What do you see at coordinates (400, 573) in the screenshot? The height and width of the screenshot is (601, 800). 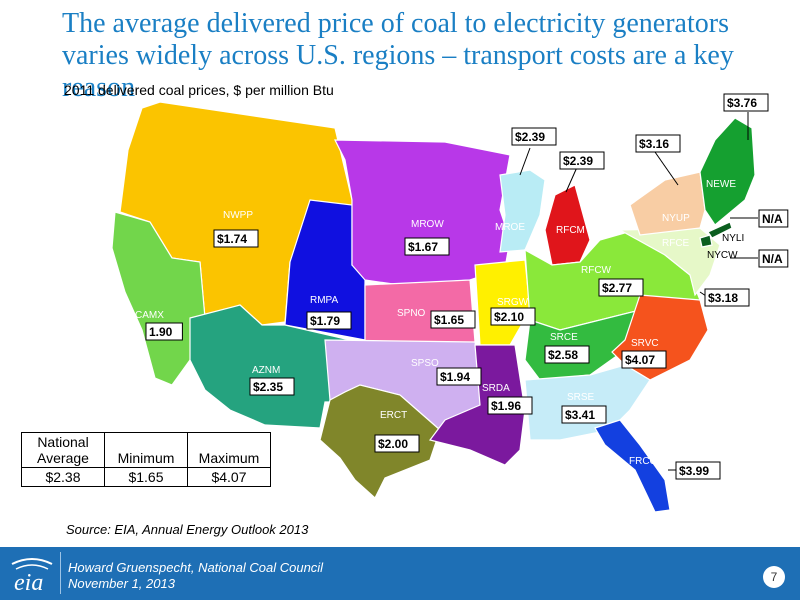 I see `footer-bar` at bounding box center [400, 573].